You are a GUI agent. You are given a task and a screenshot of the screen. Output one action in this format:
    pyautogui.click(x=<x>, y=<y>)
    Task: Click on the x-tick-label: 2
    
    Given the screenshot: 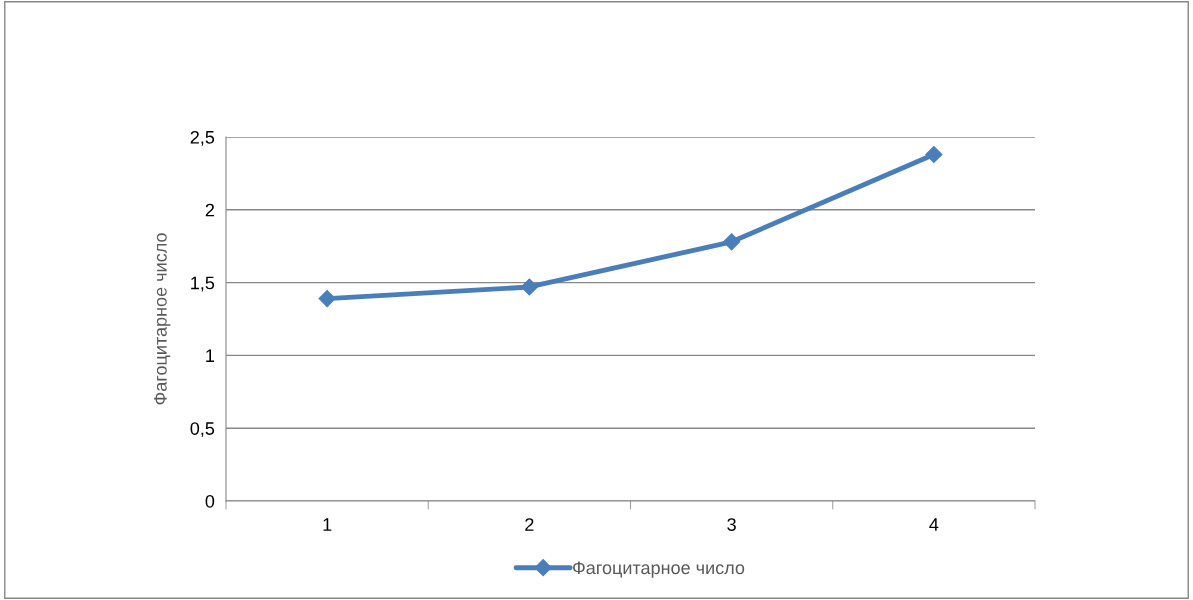 What is the action you would take?
    pyautogui.click(x=529, y=524)
    